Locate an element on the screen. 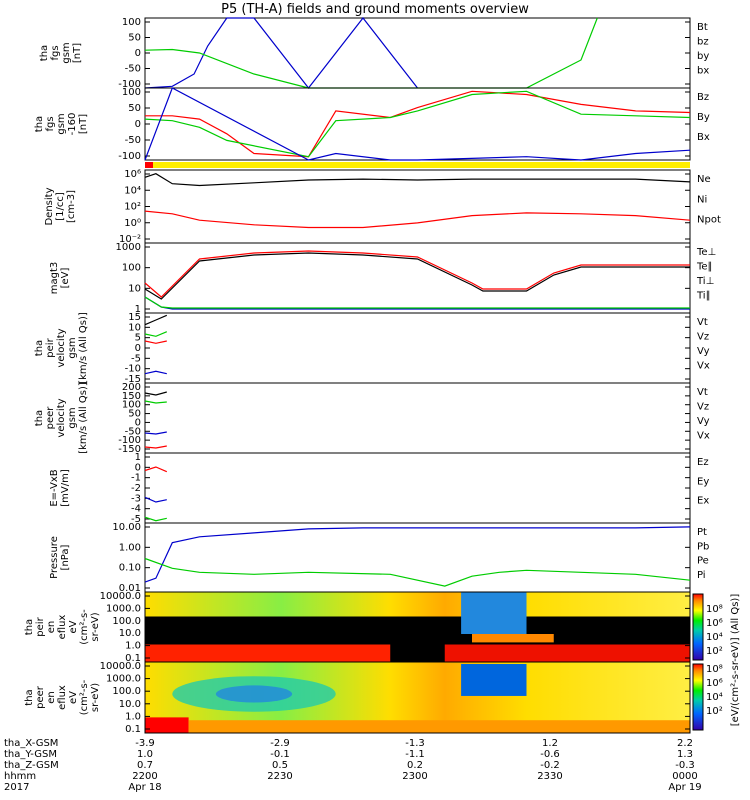 Image resolution: width=750 pixels, height=800 pixels. y-tick-label: -15 is located at coordinates (133, 379).